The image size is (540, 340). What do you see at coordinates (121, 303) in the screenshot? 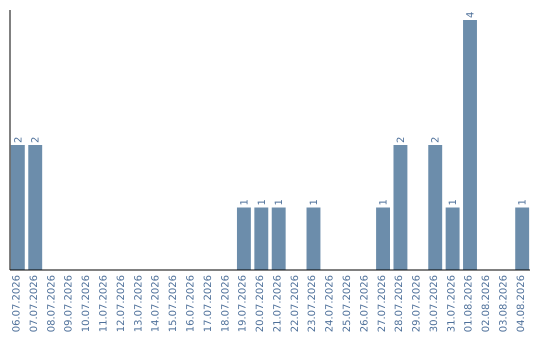
I see `x-tick-label: 12.07.2026` at bounding box center [121, 303].